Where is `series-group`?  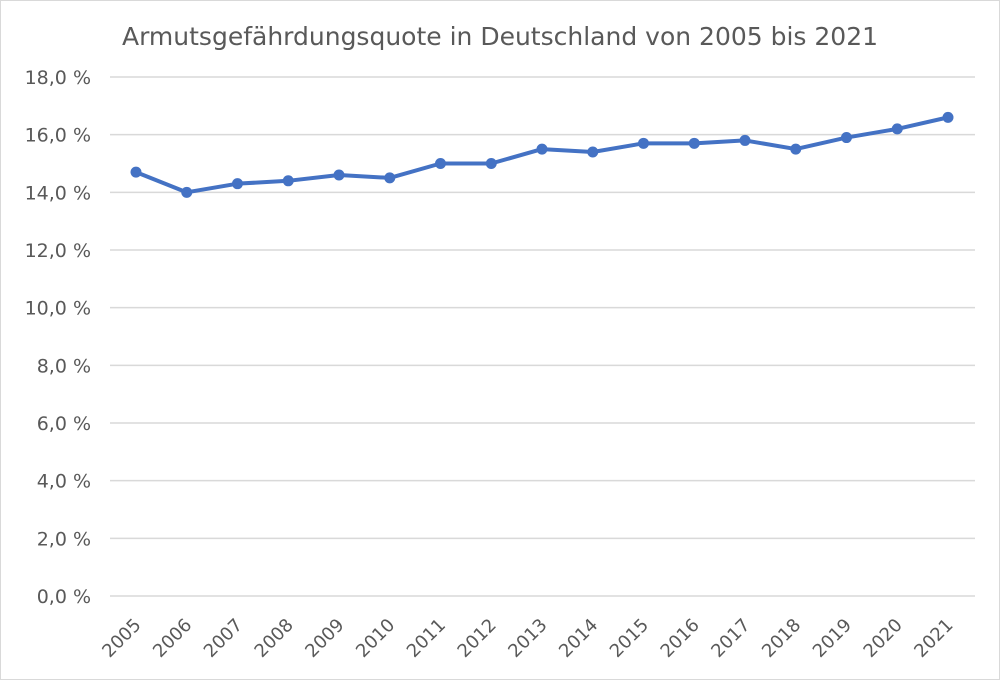 series-group is located at coordinates (542, 154).